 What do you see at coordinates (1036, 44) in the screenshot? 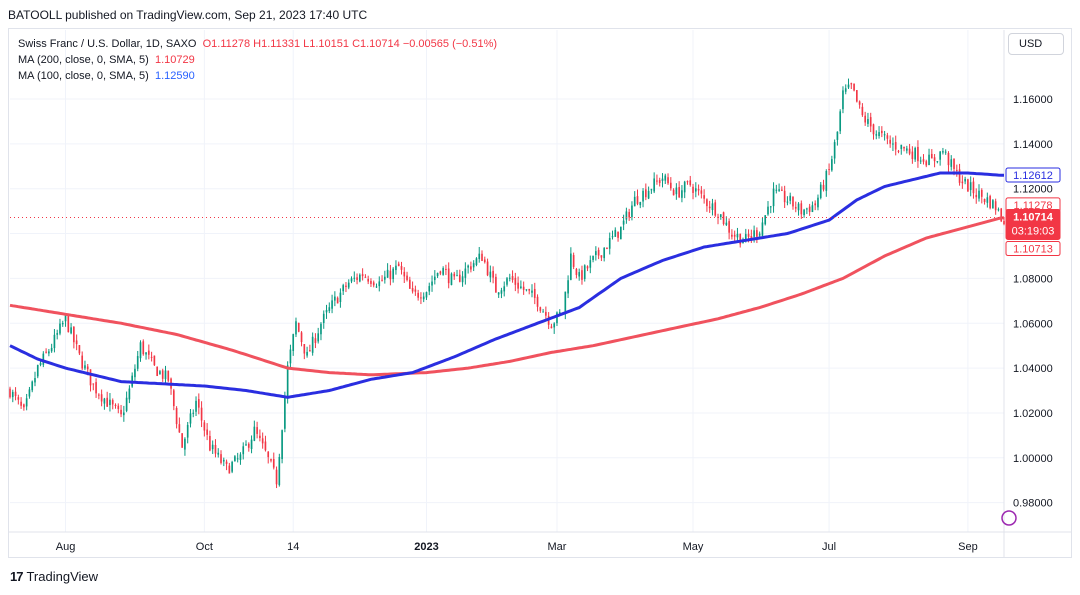
I see `currency-button: USD` at bounding box center [1036, 44].